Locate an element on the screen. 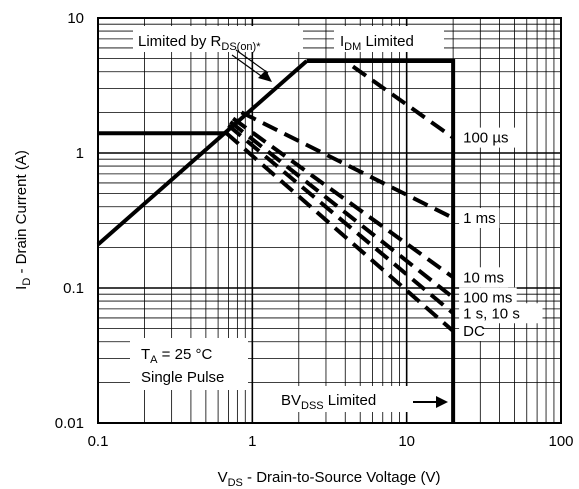  curve-label: 1 s, 10 s is located at coordinates (491, 313).